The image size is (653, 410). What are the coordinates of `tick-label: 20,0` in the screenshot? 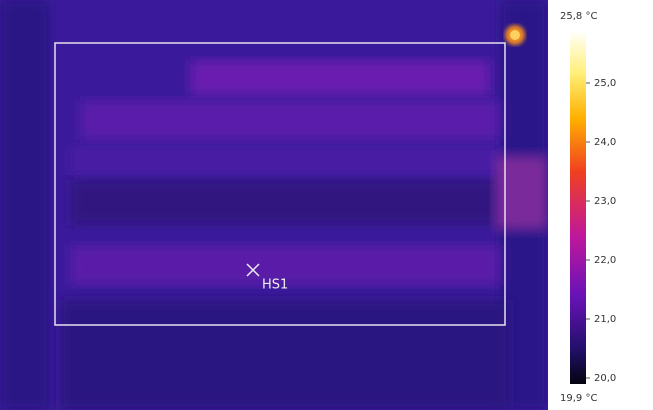 It's located at (605, 378).